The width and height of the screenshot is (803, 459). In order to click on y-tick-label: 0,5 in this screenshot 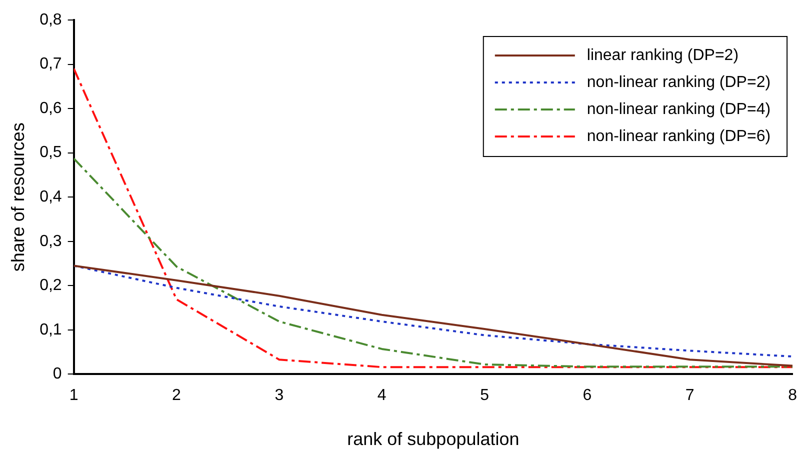, I will do `click(51, 153)`.